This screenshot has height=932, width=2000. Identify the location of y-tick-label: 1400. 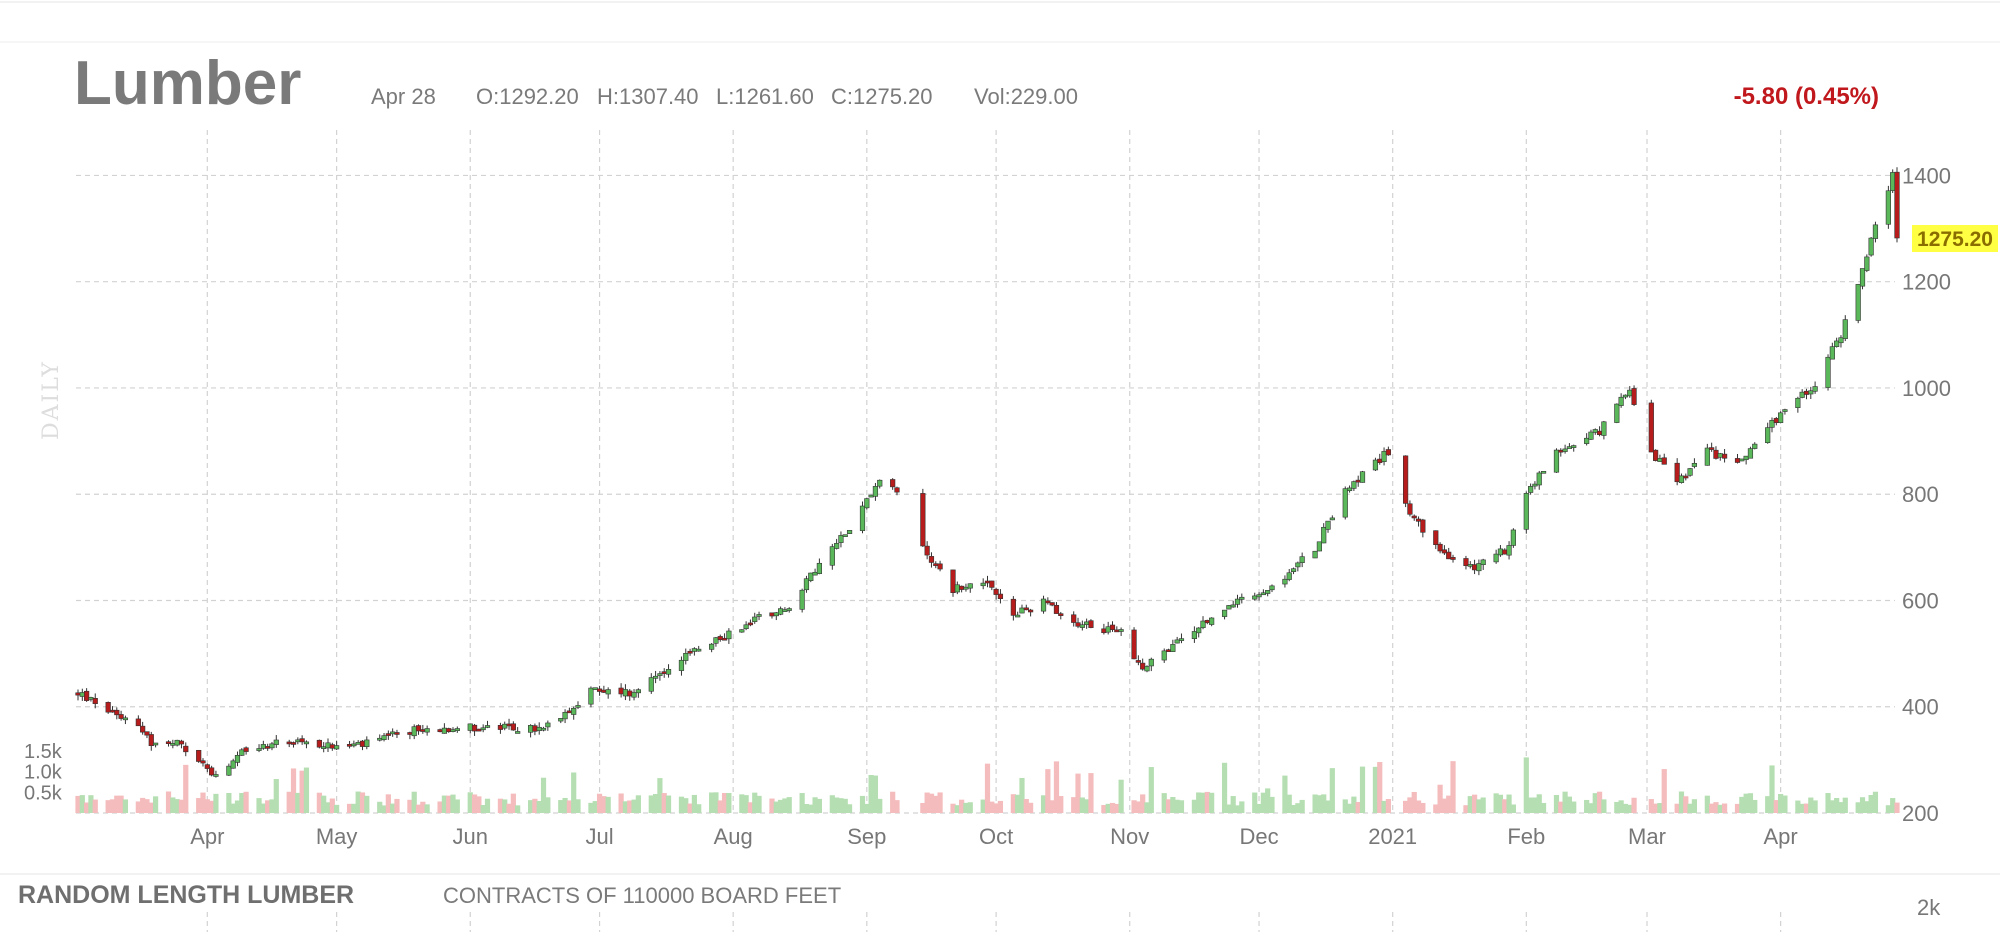
(1926, 175).